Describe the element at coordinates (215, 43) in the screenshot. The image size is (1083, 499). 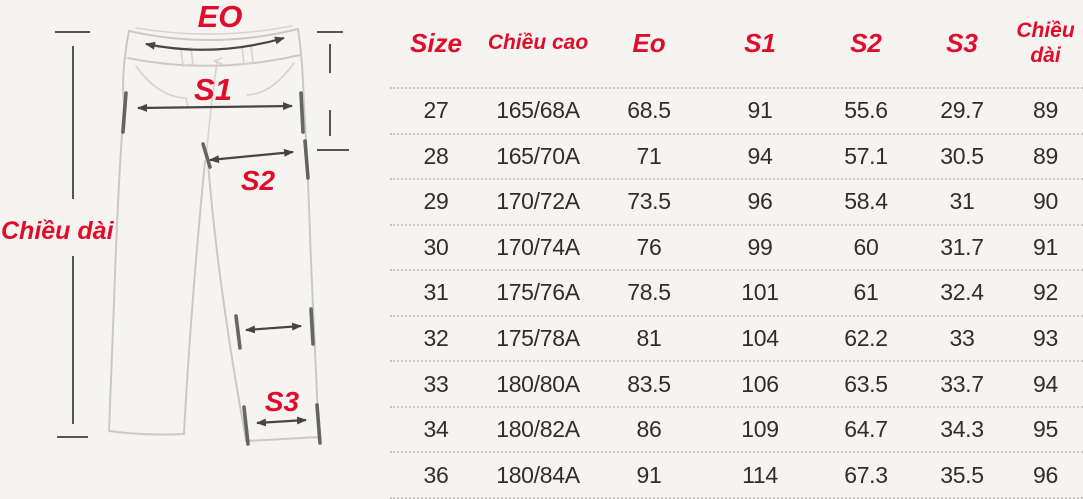
I see `eo-arrow` at that location.